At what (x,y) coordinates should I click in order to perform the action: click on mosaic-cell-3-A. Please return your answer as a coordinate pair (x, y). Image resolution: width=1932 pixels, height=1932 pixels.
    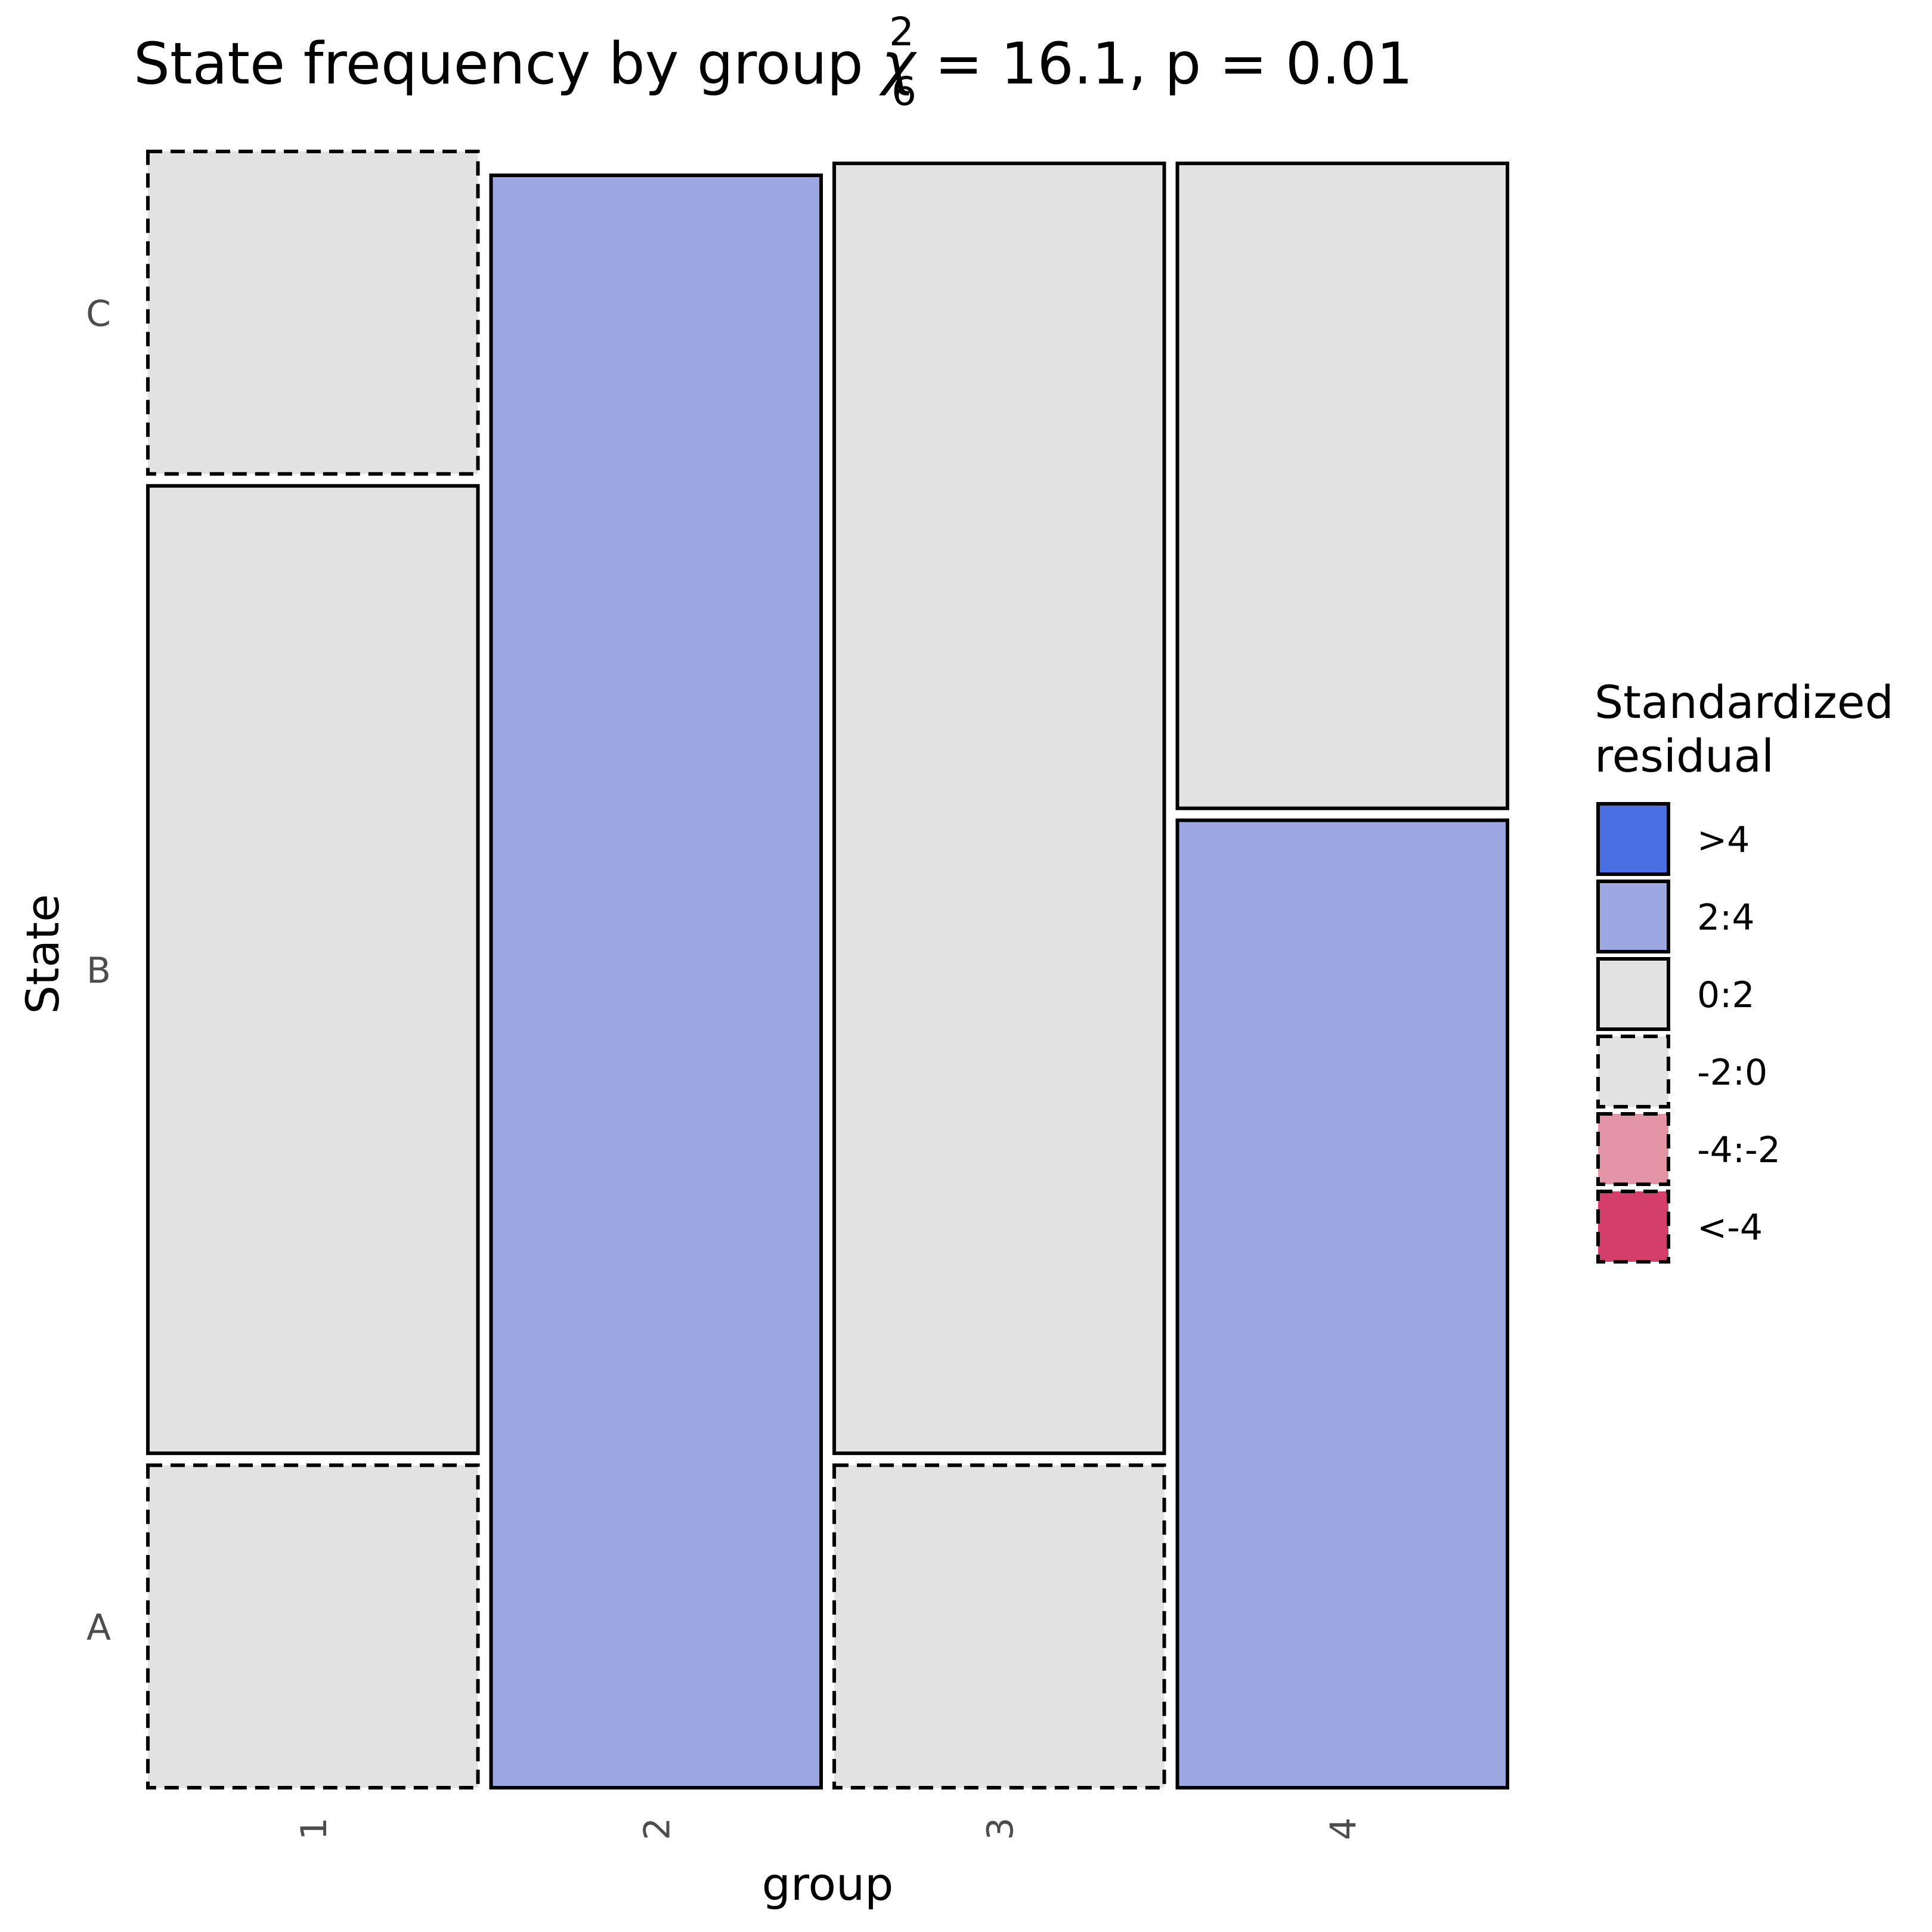
    Looking at the image, I should click on (999, 1626).